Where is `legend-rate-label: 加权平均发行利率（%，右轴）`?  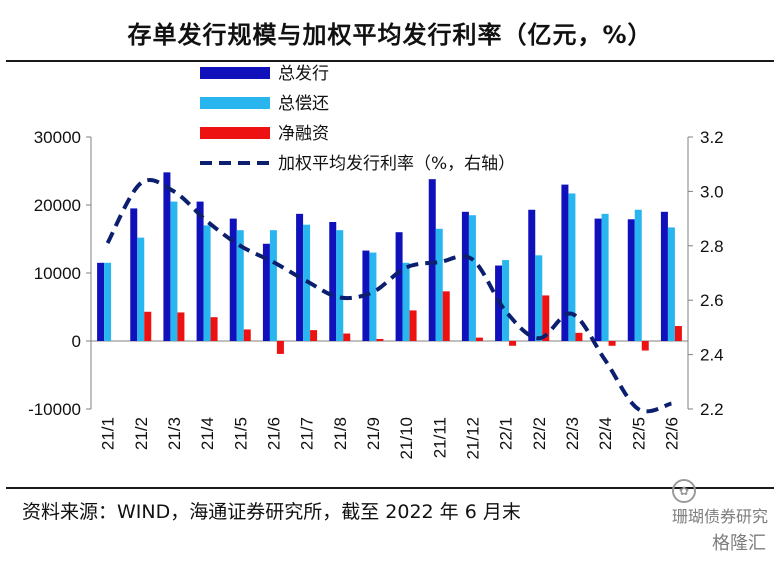
legend-rate-label: 加权平均发行利率（%，右轴） is located at coordinates (396, 164).